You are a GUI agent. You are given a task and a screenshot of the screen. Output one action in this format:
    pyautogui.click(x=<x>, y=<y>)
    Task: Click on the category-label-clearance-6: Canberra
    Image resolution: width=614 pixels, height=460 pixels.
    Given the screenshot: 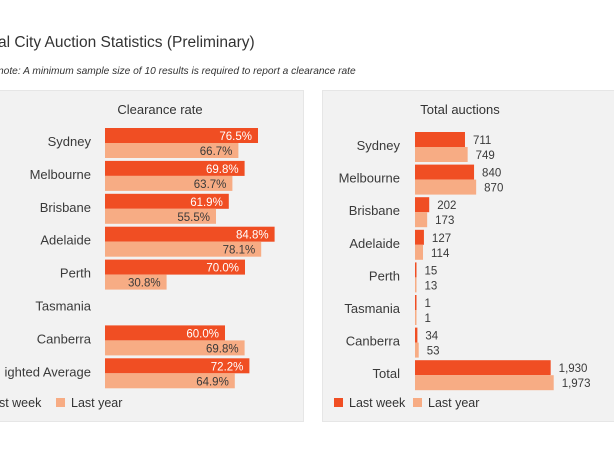 What is the action you would take?
    pyautogui.click(x=64, y=338)
    